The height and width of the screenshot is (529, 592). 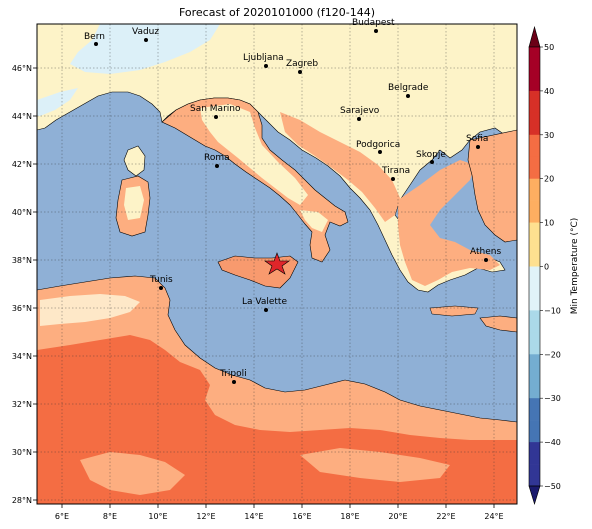 I want to click on colorbar-tick-label: 40, so click(x=549, y=91).